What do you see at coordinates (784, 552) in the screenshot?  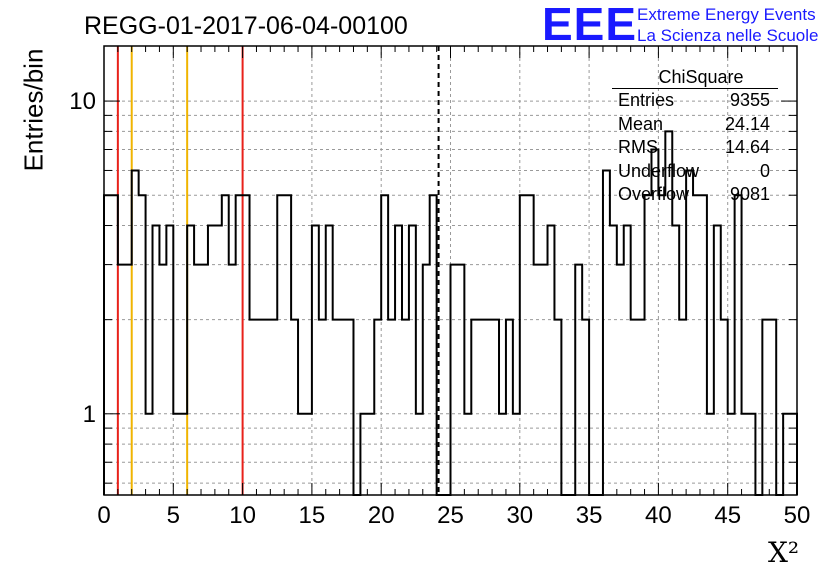 I see `x-axis-label: X²` at bounding box center [784, 552].